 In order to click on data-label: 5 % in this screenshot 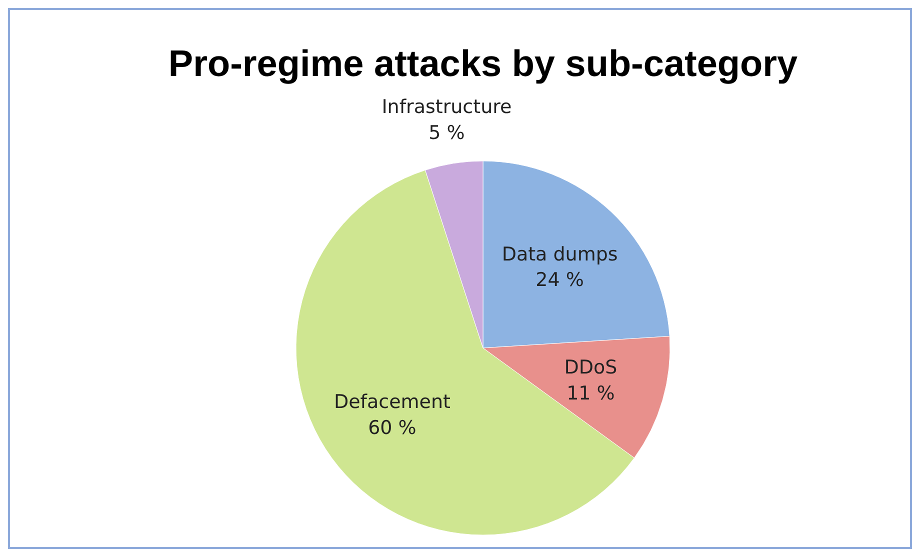, I will do `click(446, 133)`.